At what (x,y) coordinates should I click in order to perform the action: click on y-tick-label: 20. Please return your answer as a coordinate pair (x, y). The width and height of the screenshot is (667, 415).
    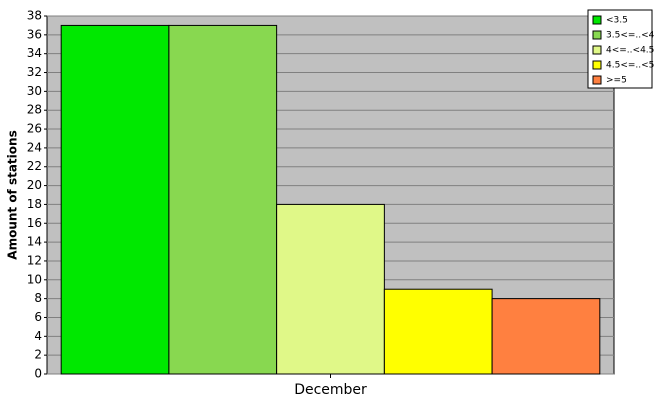
    Looking at the image, I should click on (34, 185).